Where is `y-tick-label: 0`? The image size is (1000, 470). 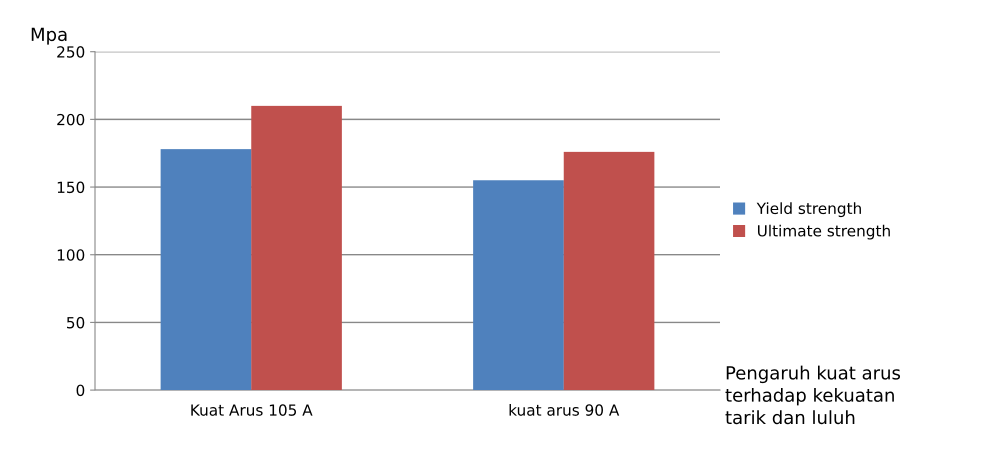 y-tick-label: 0 is located at coordinates (80, 390).